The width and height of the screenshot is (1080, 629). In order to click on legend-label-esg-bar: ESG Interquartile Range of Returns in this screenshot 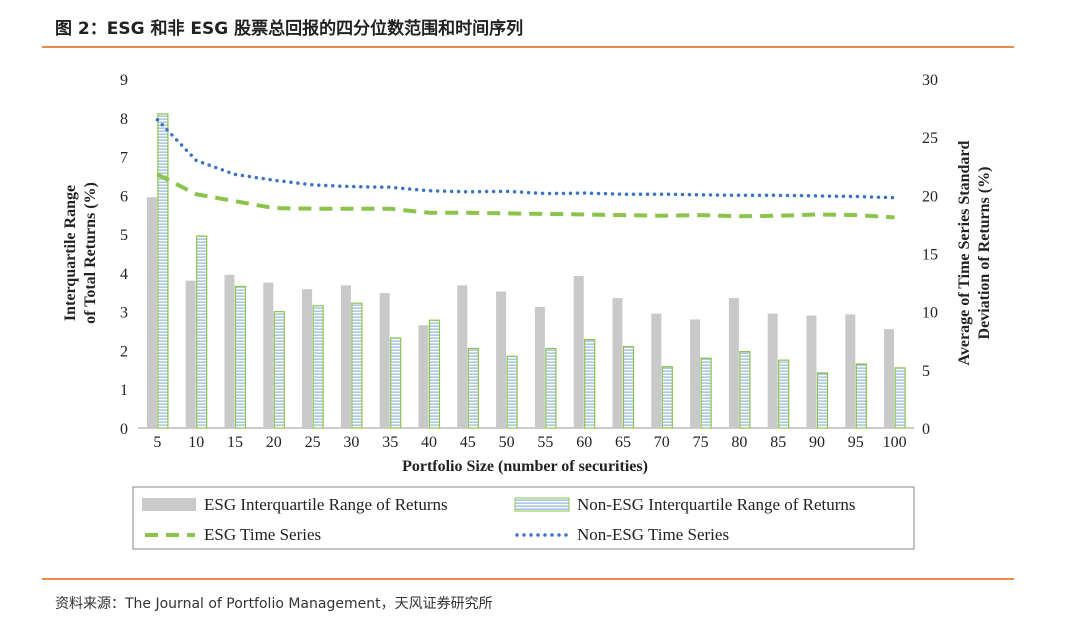, I will do `click(326, 504)`.